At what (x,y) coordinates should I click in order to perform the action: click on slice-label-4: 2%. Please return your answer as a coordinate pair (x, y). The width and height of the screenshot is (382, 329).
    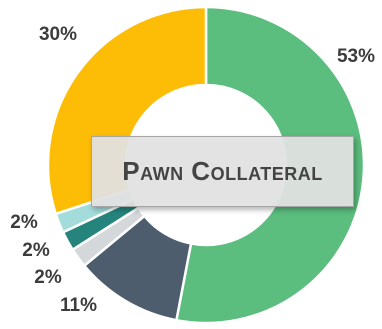
    Looking at the image, I should click on (24, 222).